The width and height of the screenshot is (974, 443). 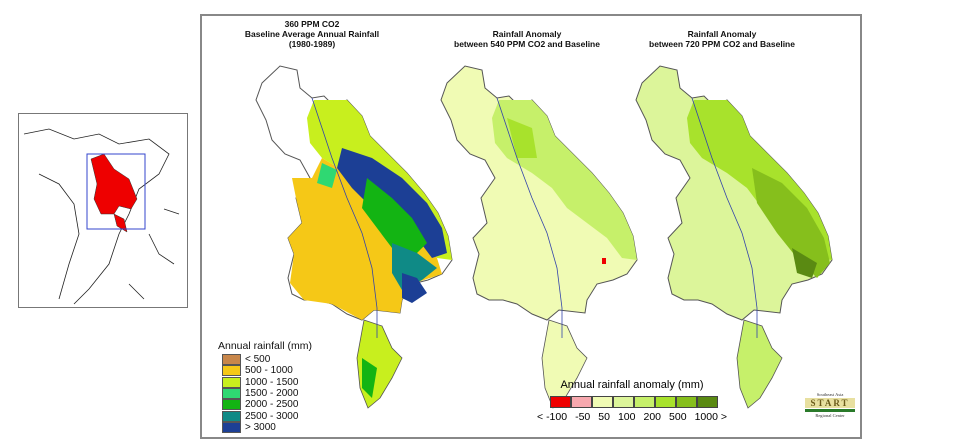 What do you see at coordinates (604, 417) in the screenshot?
I see `anomaly-label: 50` at bounding box center [604, 417].